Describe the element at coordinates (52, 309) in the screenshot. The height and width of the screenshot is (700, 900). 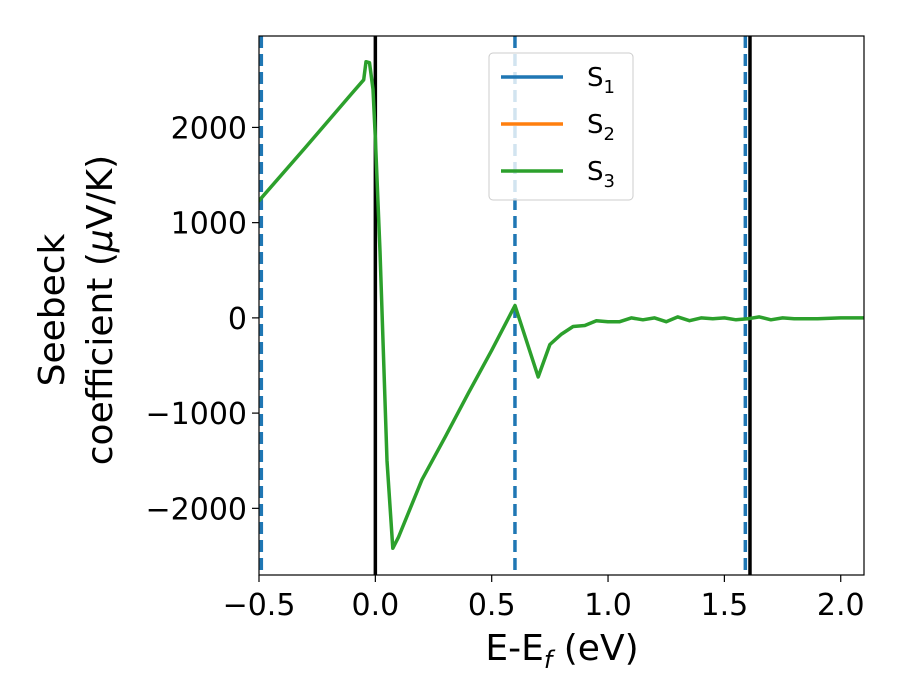
I see `y-axis-label-line1: Seebeck` at that location.